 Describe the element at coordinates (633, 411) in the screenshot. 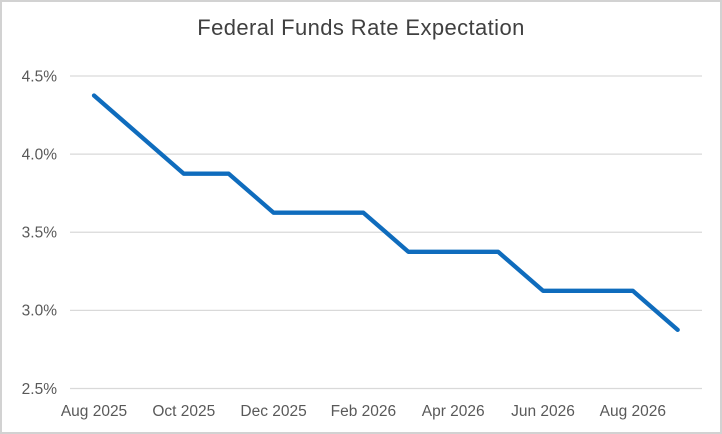

I see `x-axis-tick-label: Aug 2026` at that location.